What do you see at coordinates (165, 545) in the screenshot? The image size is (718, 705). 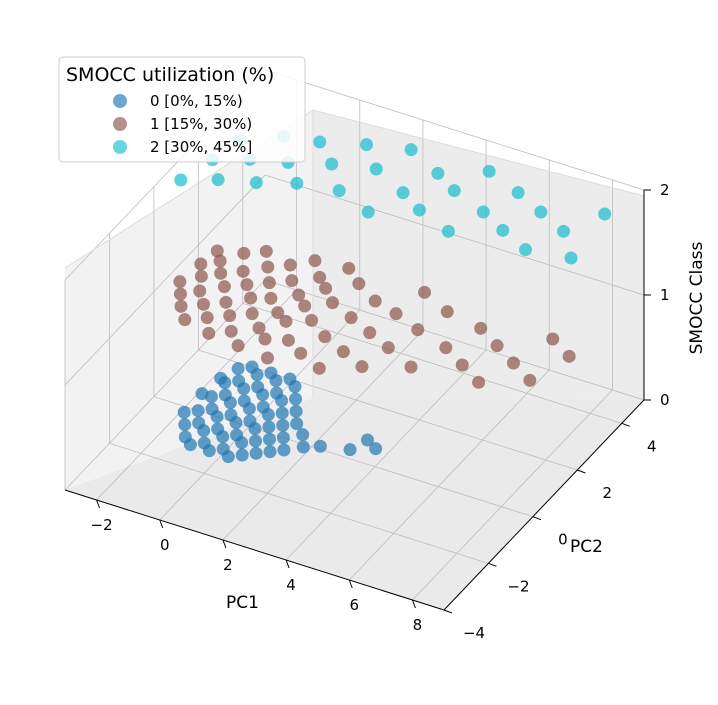 I see `x-tick-label-1: 0` at bounding box center [165, 545].